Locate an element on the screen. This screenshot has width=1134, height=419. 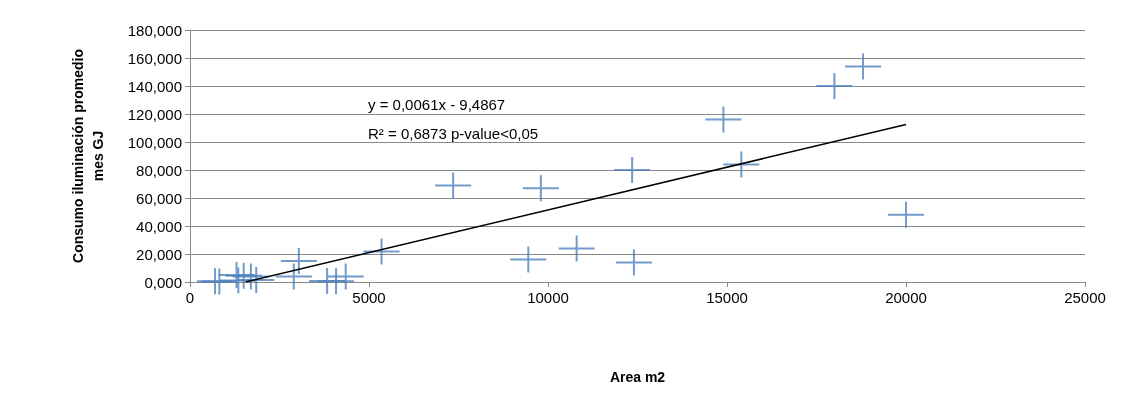
x-tick-label: 20000 is located at coordinates (906, 297).